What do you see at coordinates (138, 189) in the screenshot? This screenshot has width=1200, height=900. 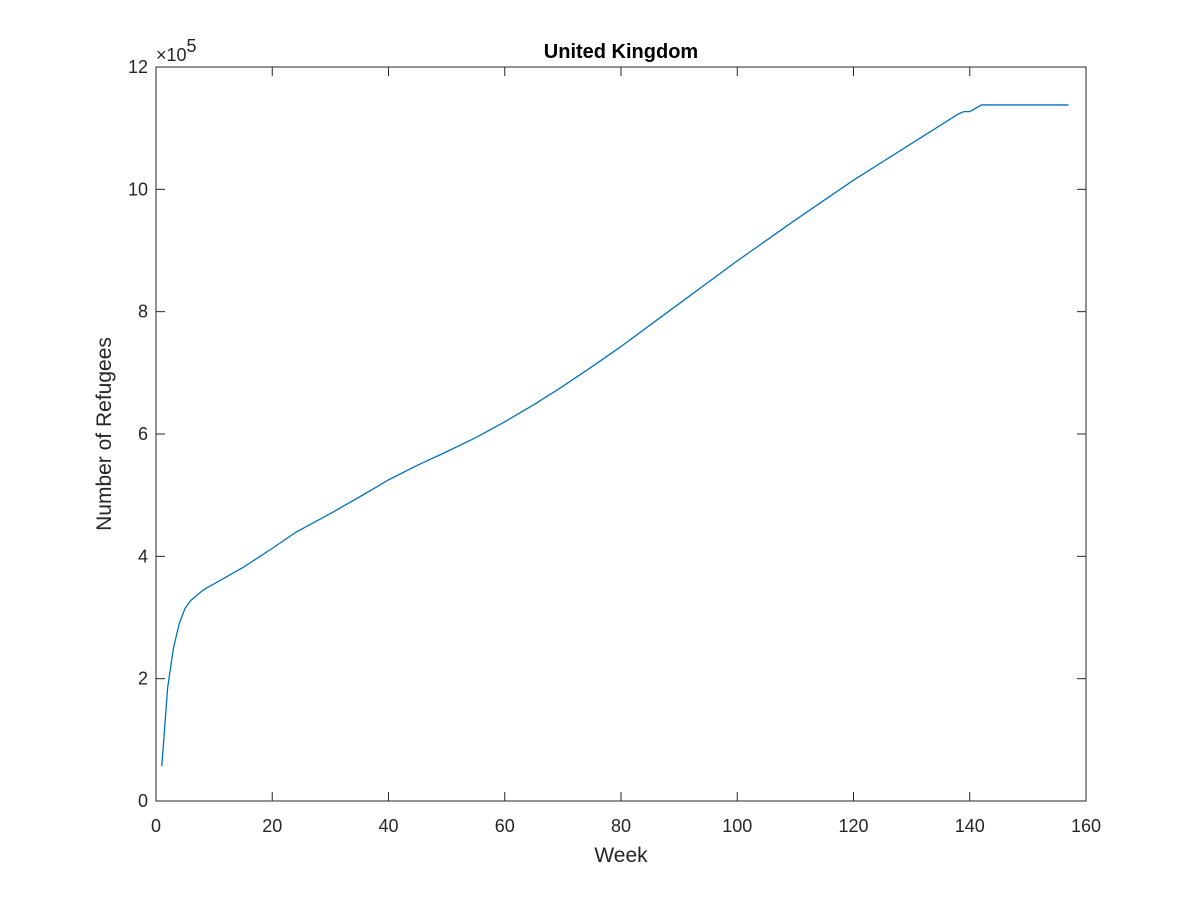 I see `y-tick-label: 10` at bounding box center [138, 189].